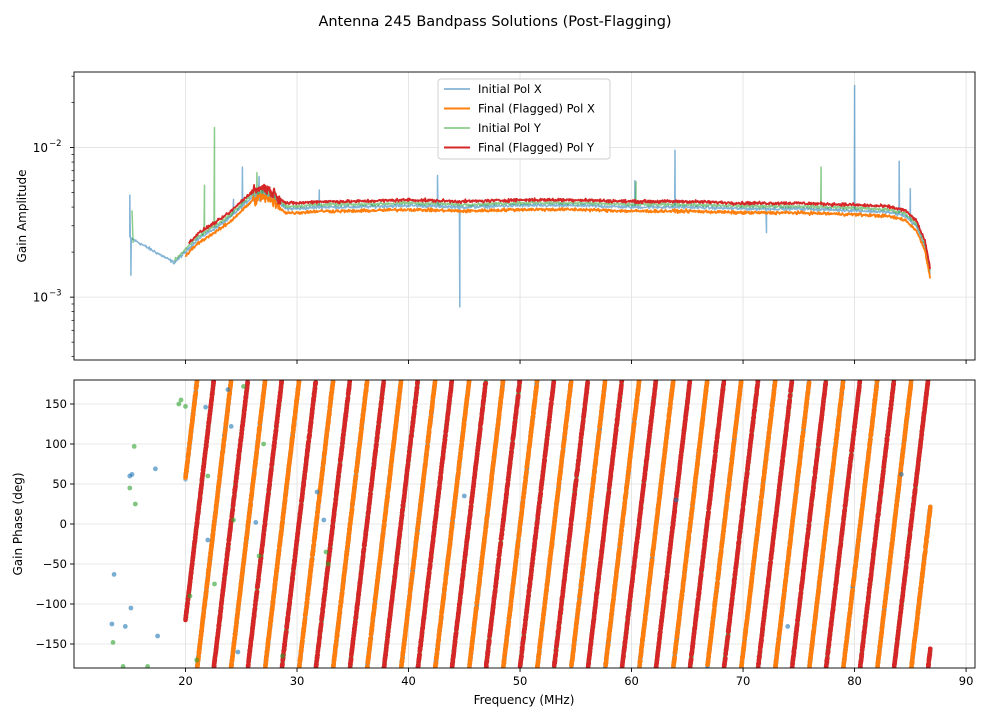  Describe the element at coordinates (55, 144) in the screenshot. I see `amplitude-ytick-exponent: −2` at that location.